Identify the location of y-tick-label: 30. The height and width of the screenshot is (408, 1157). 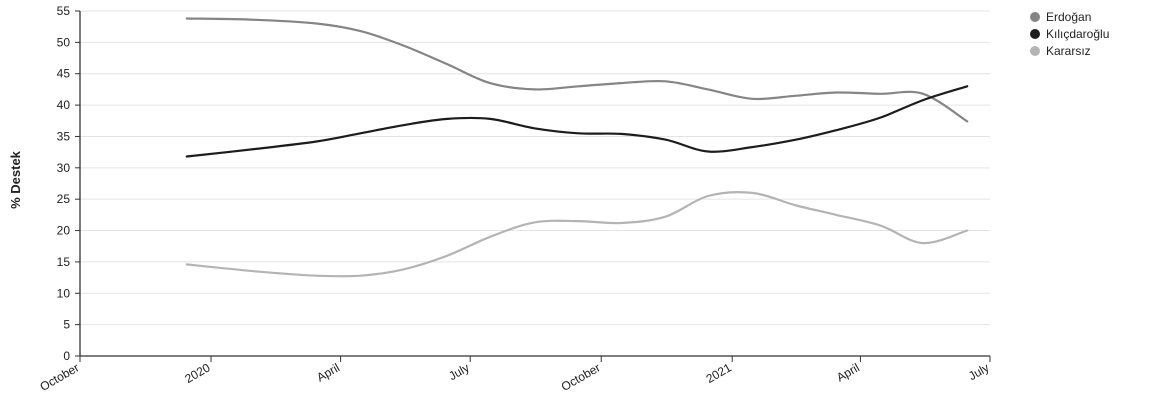
(64, 168).